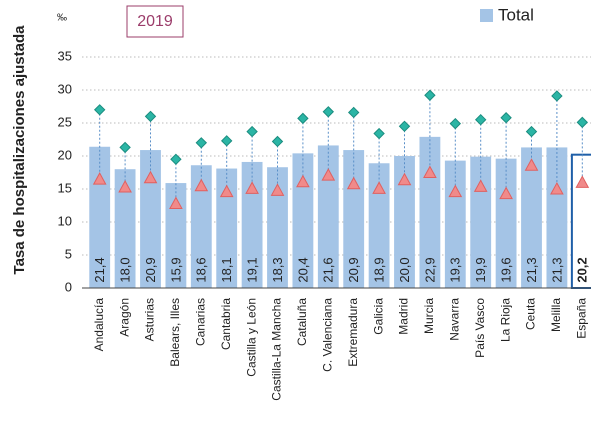  I want to click on x-tick-label: Madrid, so click(404, 316).